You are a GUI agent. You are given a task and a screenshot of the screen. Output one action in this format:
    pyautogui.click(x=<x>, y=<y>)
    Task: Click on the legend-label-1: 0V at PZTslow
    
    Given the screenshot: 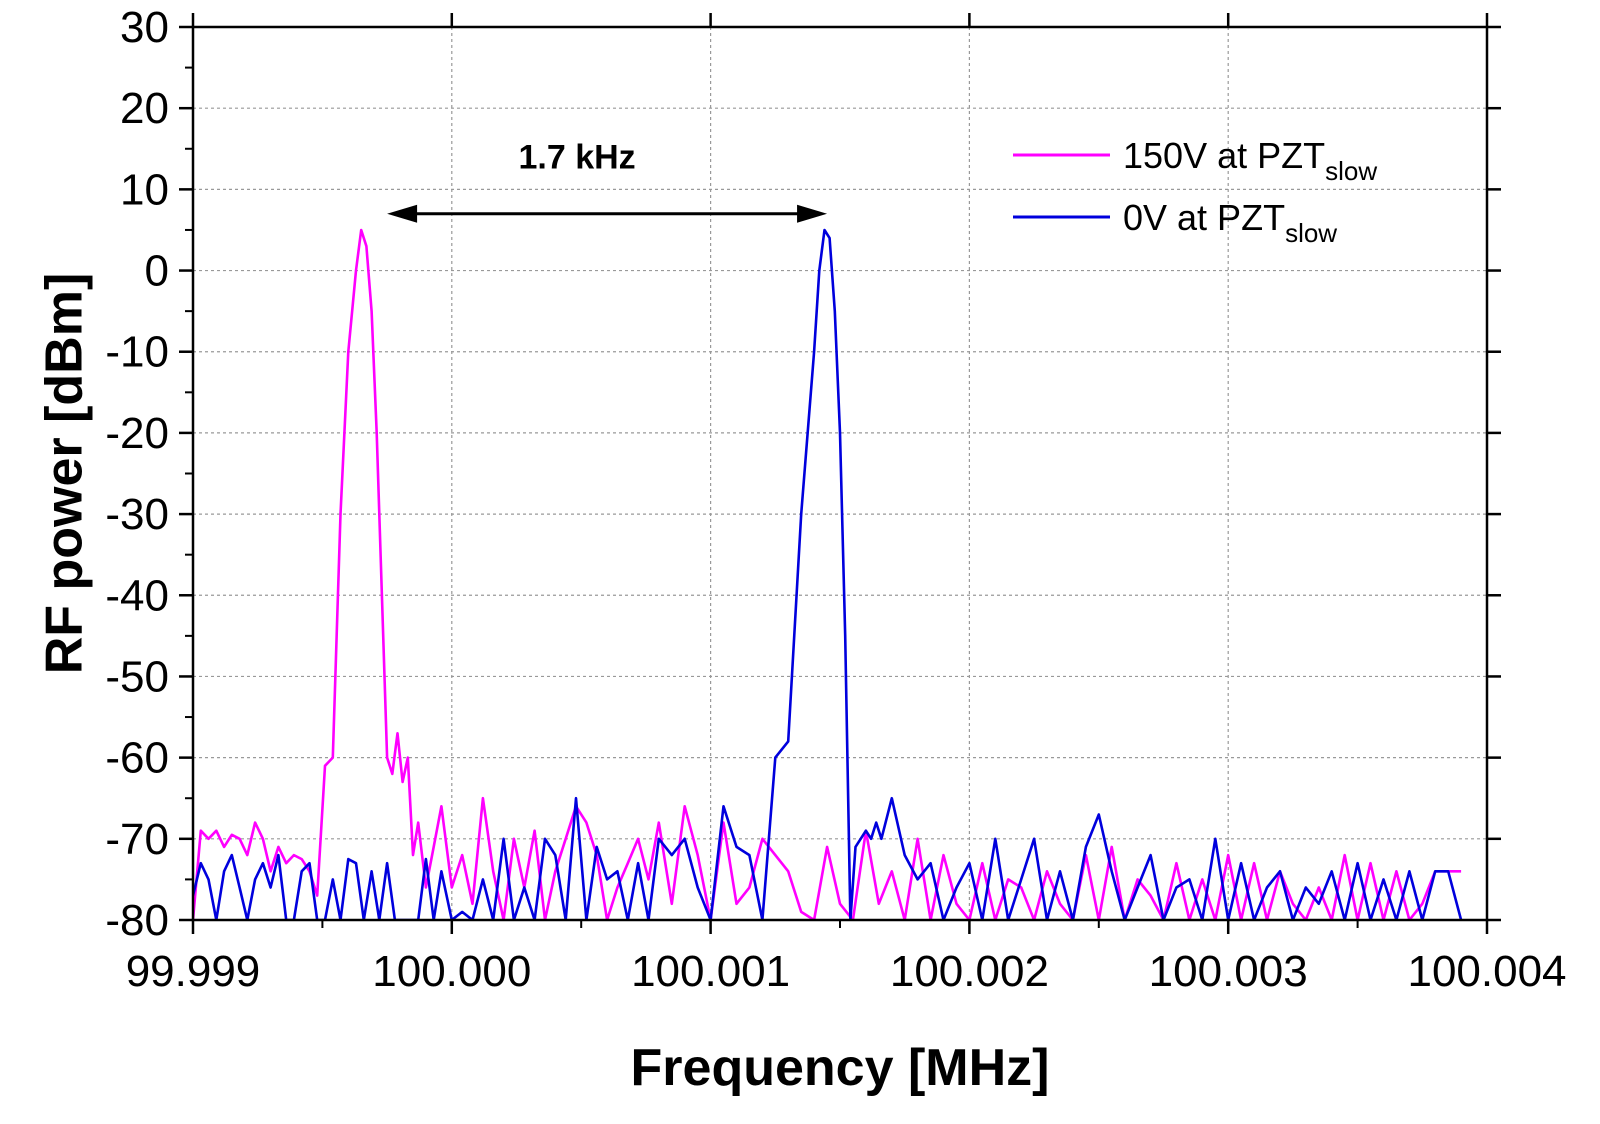 What is the action you would take?
    pyautogui.click(x=1230, y=222)
    